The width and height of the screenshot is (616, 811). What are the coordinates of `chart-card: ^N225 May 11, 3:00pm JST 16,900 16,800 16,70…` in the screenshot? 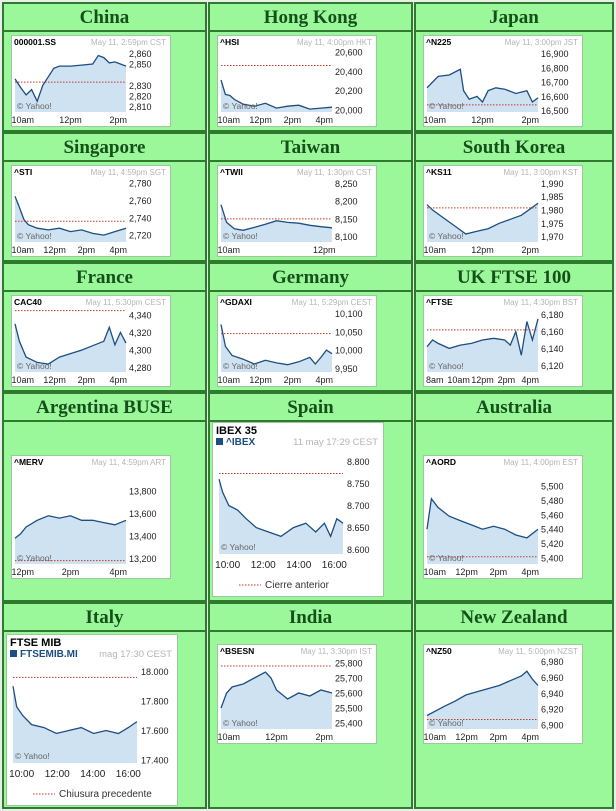 It's located at (503, 81).